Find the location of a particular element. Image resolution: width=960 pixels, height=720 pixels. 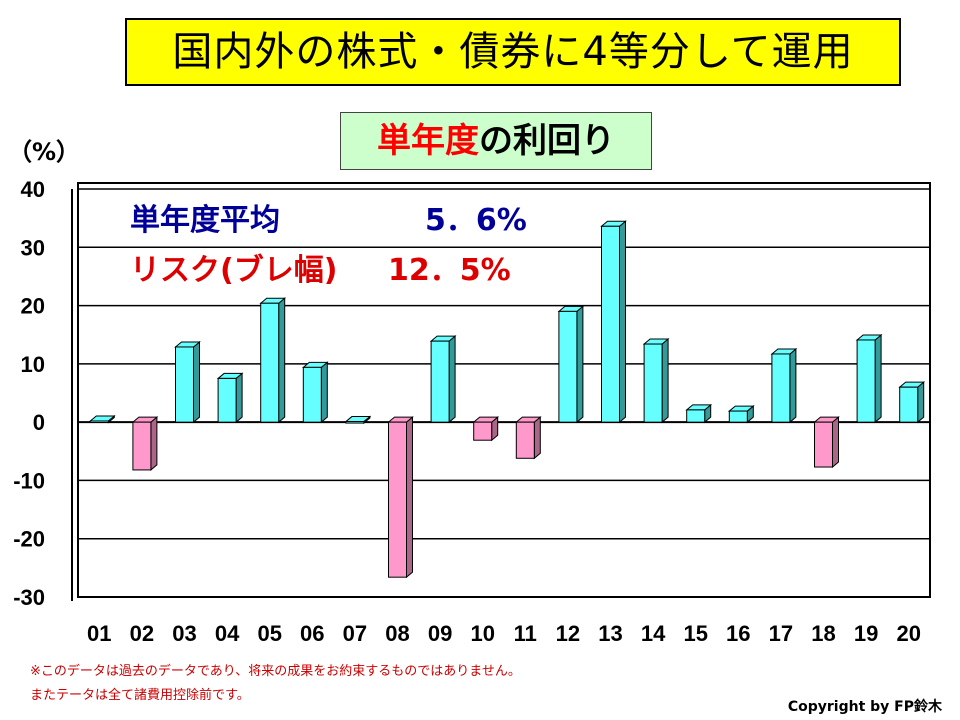

y-tick-label: 0 is located at coordinates (39, 422).